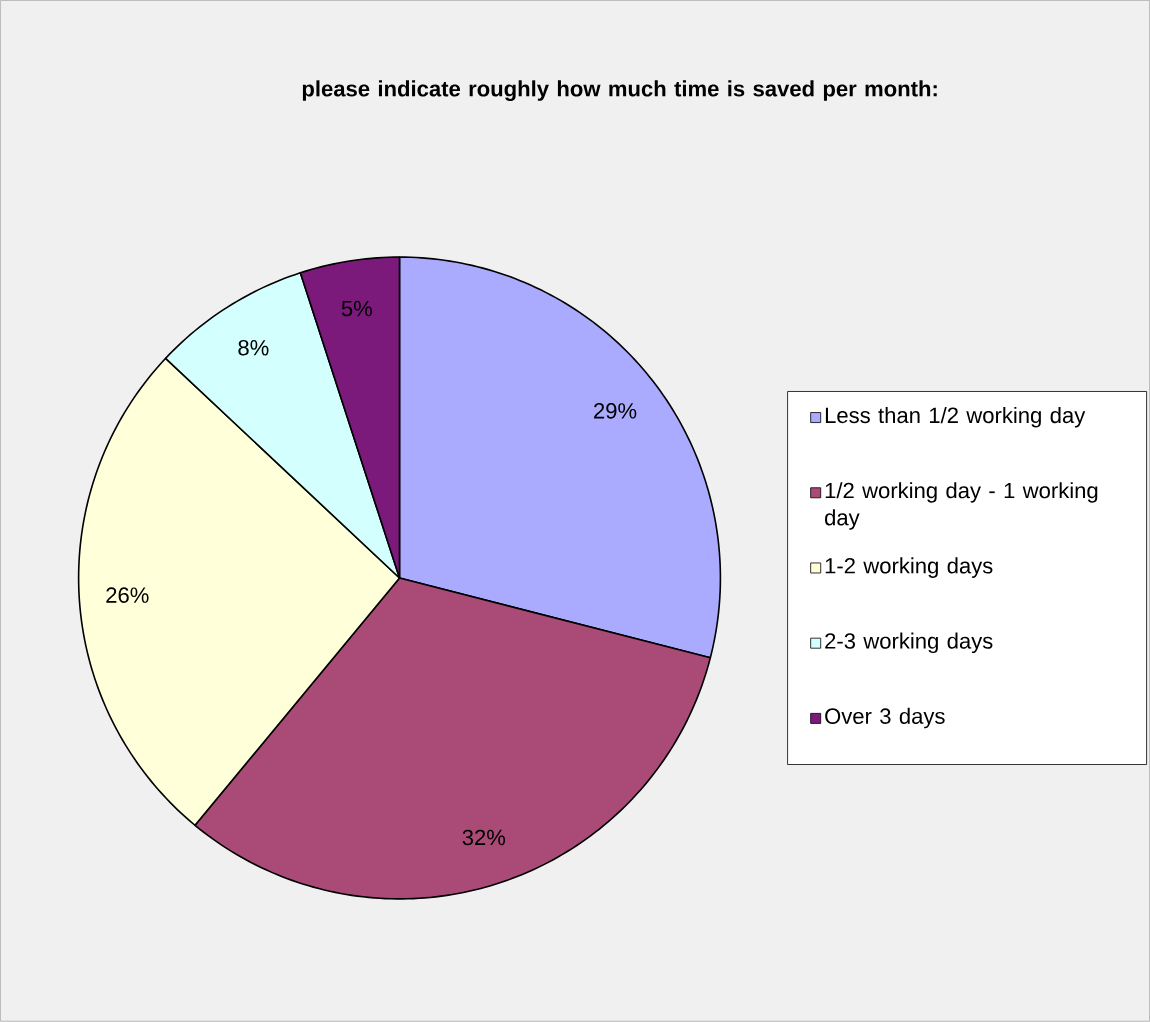  Describe the element at coordinates (955, 417) in the screenshot. I see `legend-label: Less than 1/2 working day` at that location.